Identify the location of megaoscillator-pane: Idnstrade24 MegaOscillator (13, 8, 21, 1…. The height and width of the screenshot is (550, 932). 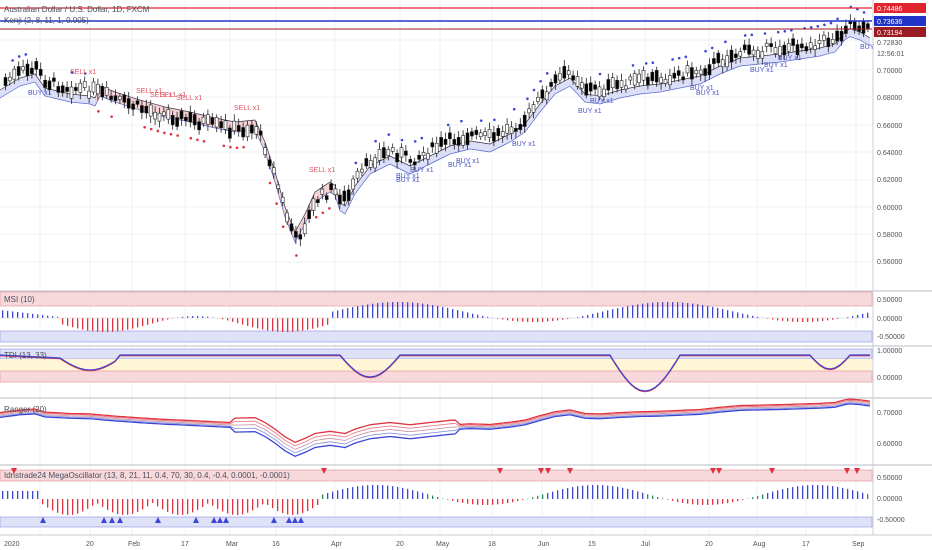
(452, 498).